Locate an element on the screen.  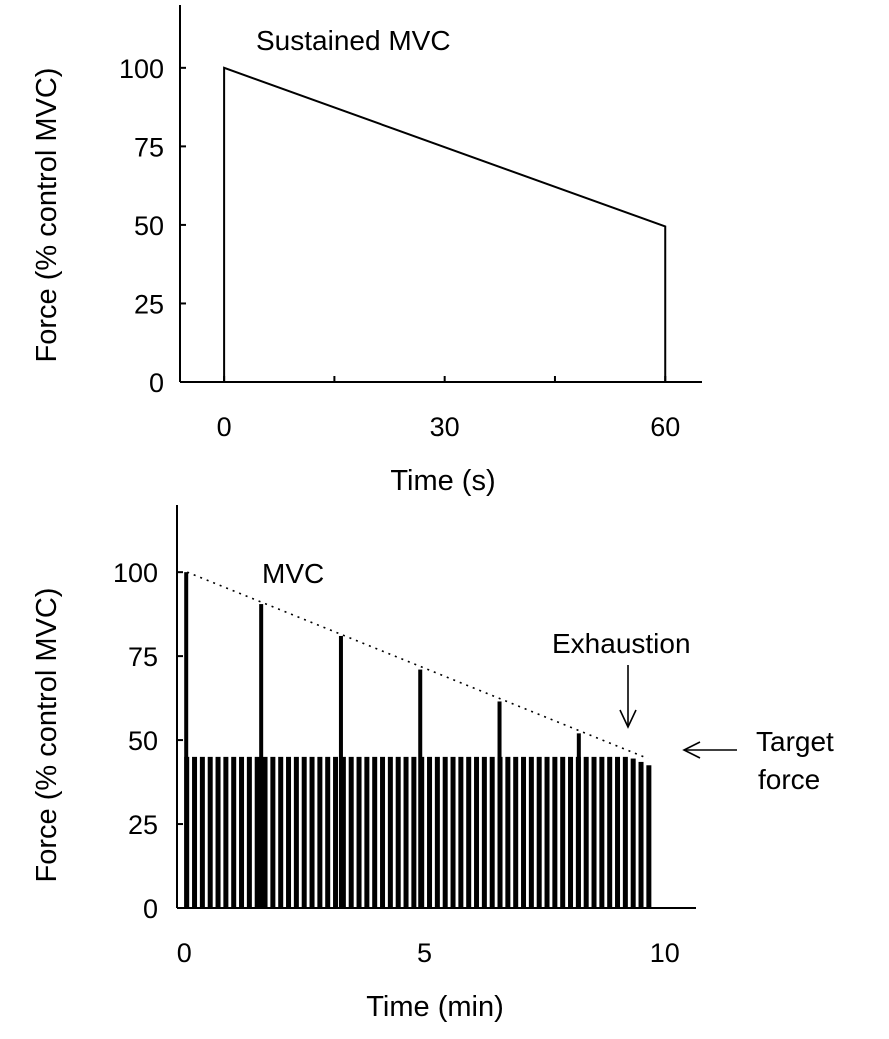
target-force-arrow is located at coordinates (709, 750).